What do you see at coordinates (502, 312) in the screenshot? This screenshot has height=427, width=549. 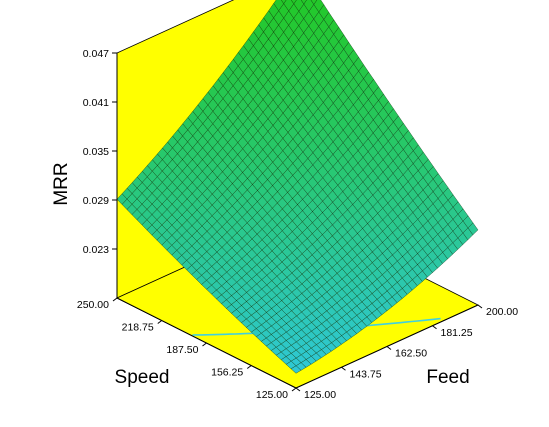 I see `feed-tick-label: 200.00` at bounding box center [502, 312].